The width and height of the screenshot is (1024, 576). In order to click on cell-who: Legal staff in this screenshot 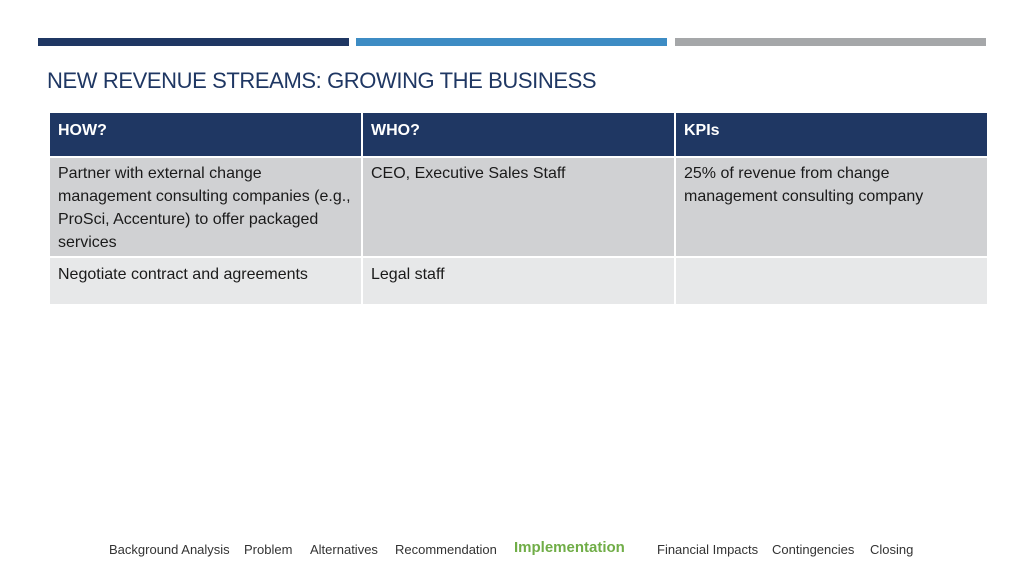, I will do `click(518, 281)`.